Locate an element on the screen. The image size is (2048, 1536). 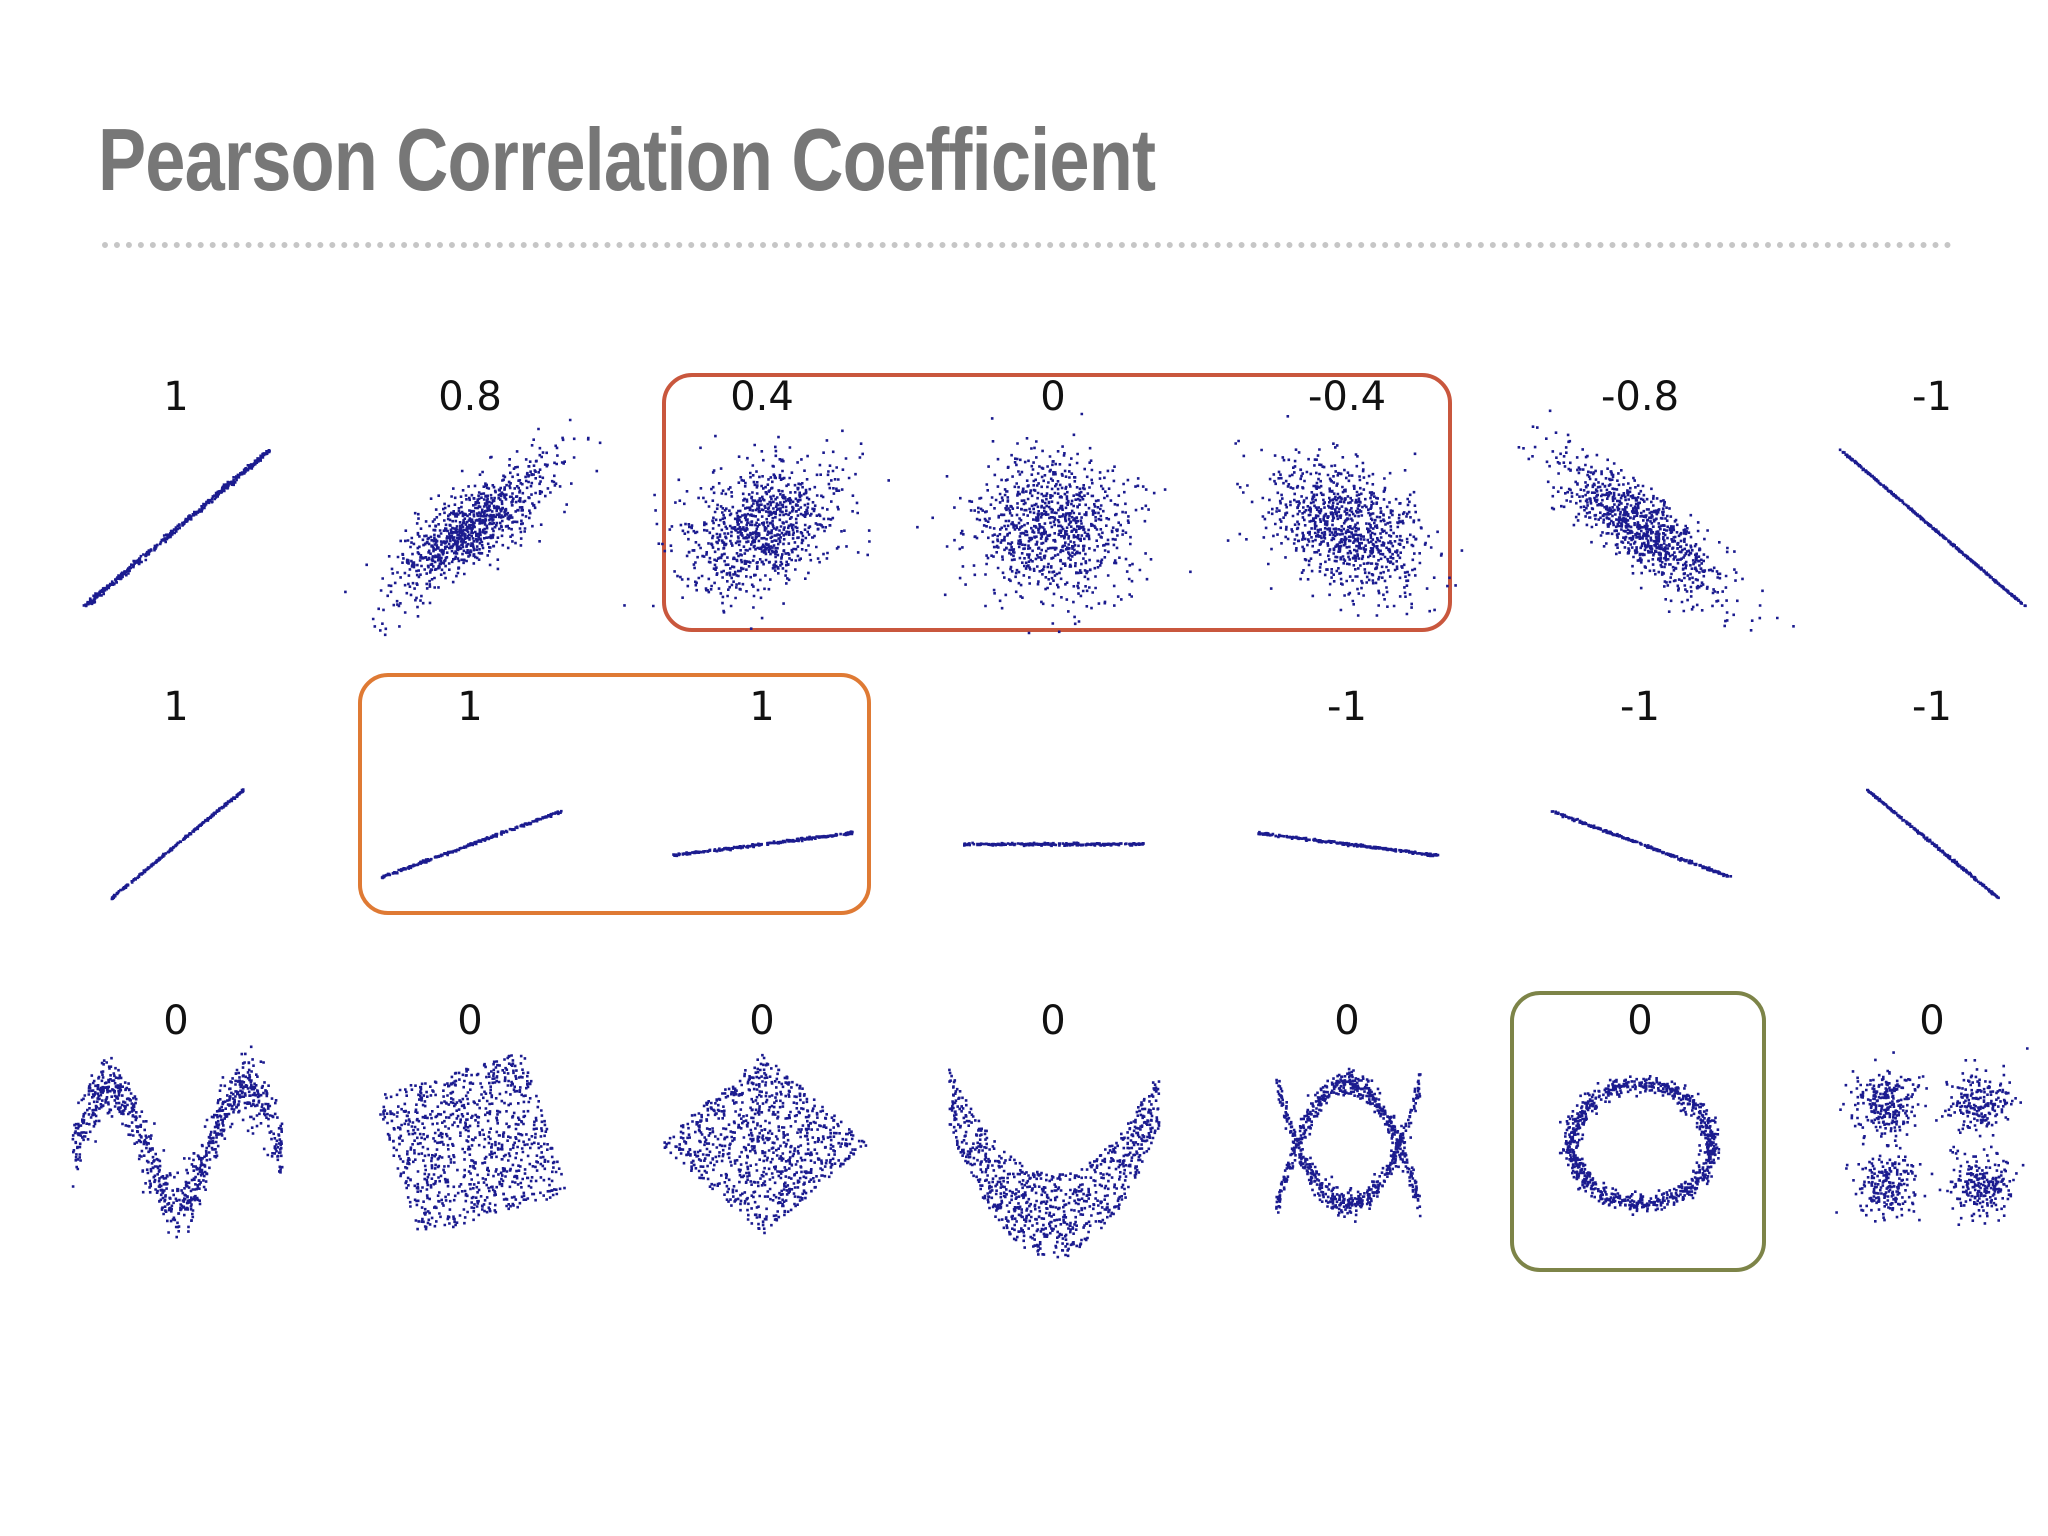
correlation-label-r3-c1: 0 is located at coordinates (175, 1021).